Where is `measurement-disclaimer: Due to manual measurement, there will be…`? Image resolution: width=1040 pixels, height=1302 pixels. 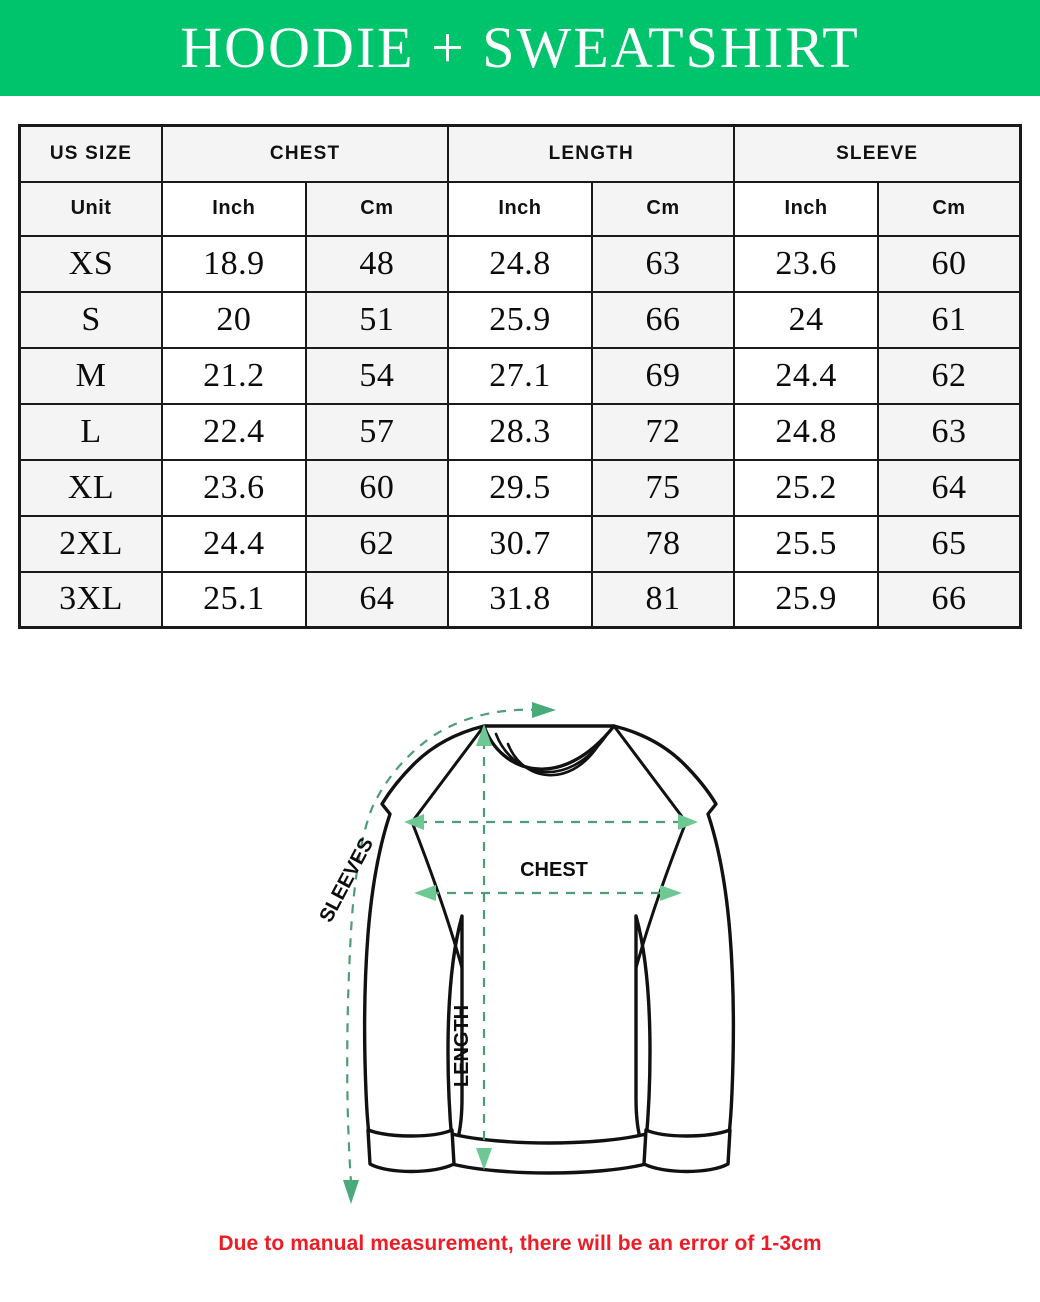 measurement-disclaimer: Due to manual measurement, there will be… is located at coordinates (520, 1243).